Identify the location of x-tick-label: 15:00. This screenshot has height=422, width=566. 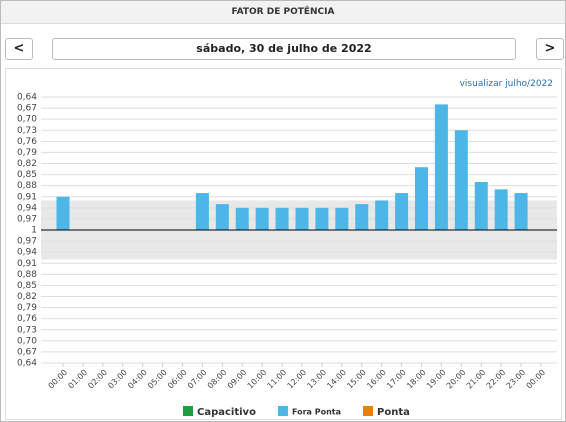
(356, 379).